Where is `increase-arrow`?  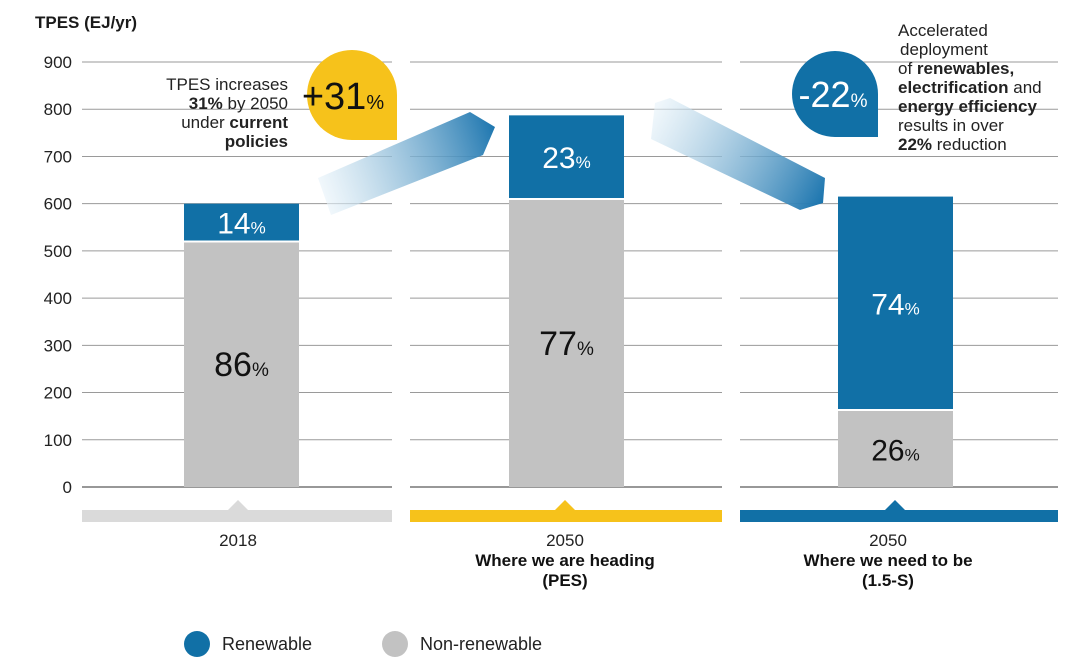 increase-arrow is located at coordinates (406, 163).